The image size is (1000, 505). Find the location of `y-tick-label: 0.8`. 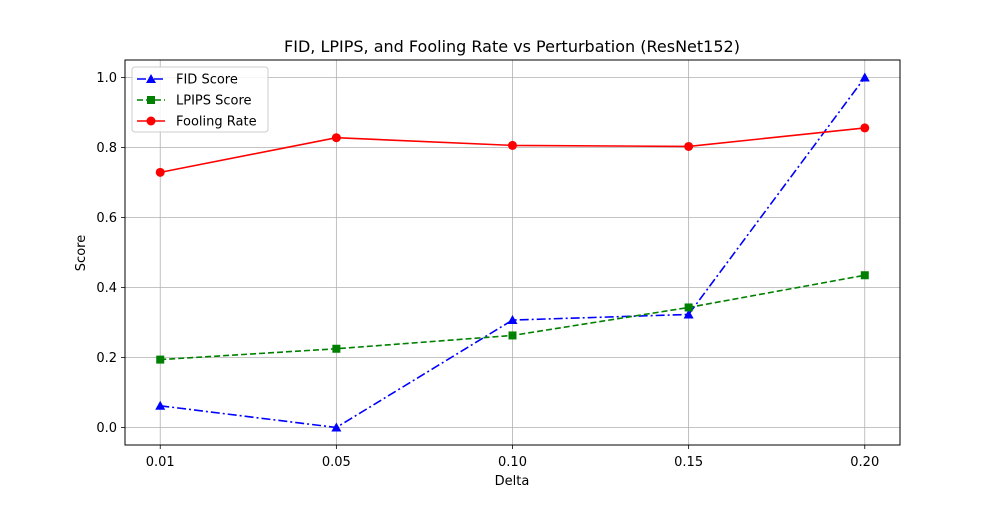

y-tick-label: 0.8 is located at coordinates (106, 148).